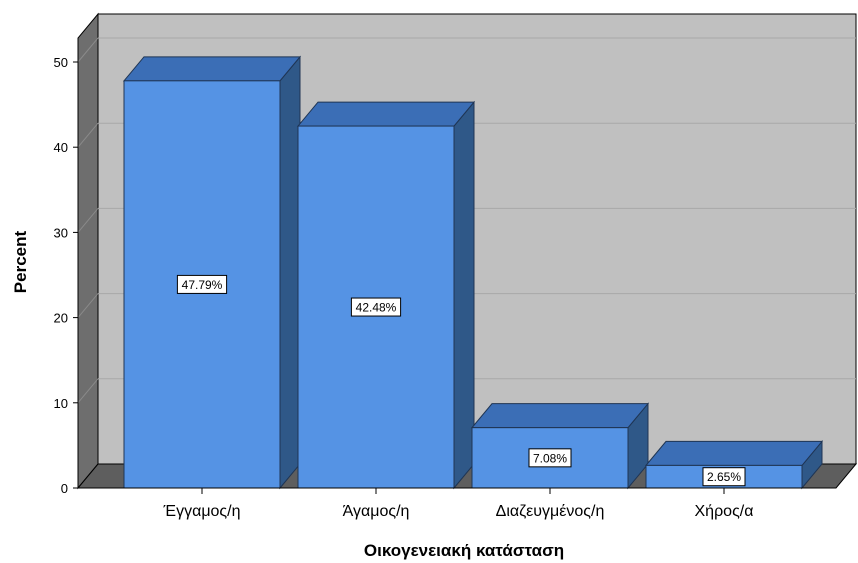 The image size is (858, 563). What do you see at coordinates (61, 232) in the screenshot?
I see `y-tick-label: 30` at bounding box center [61, 232].